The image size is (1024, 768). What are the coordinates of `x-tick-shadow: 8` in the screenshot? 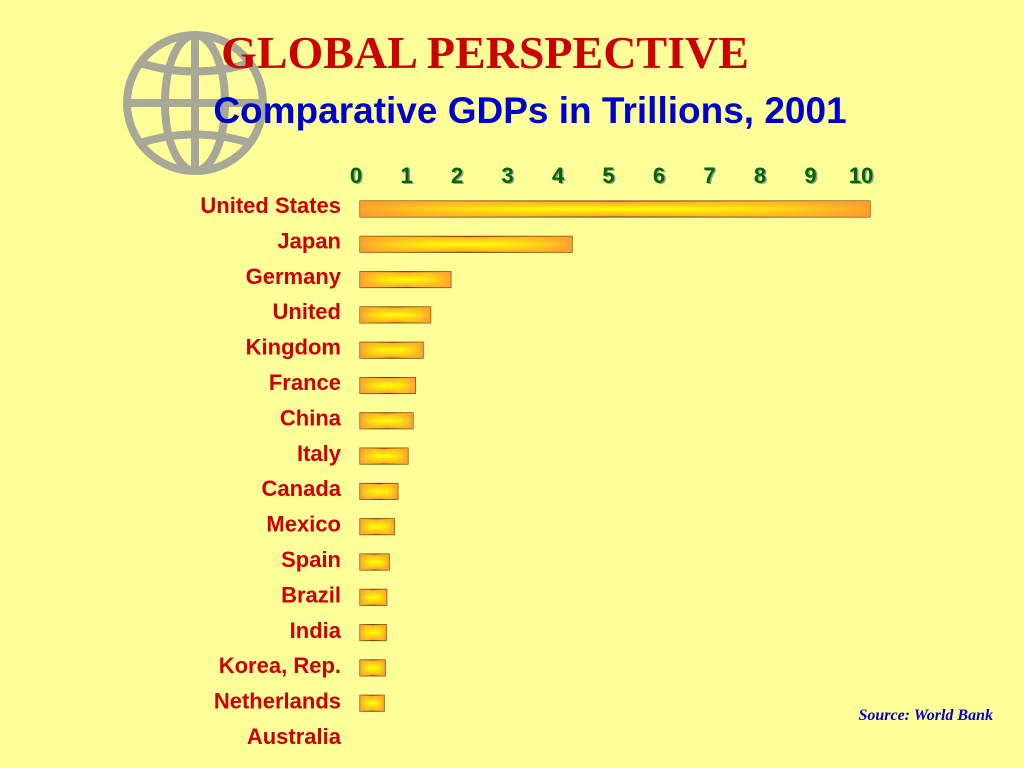 It's located at (761, 176).